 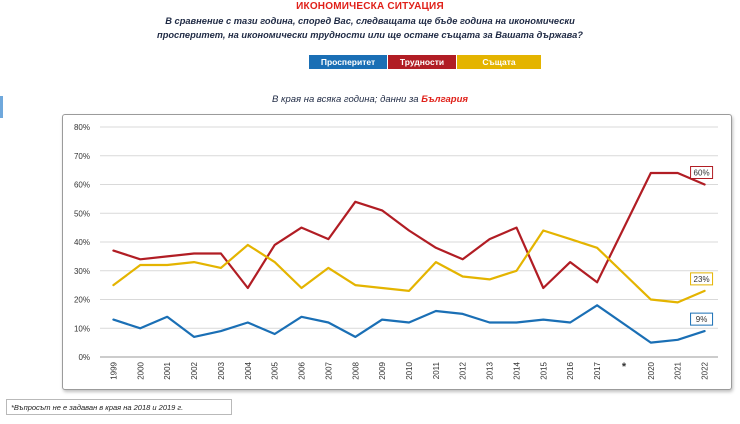 What do you see at coordinates (490, 370) in the screenshot?
I see `x-tick-label: 2013` at bounding box center [490, 370].